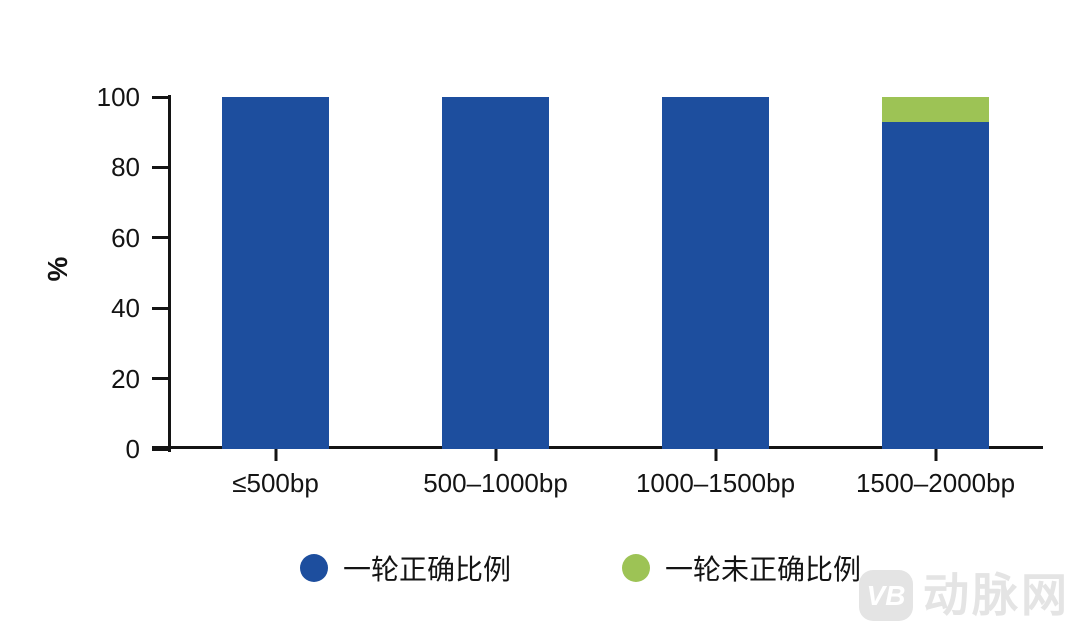 The height and width of the screenshot is (629, 1080). Describe the element at coordinates (427, 569) in the screenshot. I see `legend-label-correct: 一轮正确比例` at that location.